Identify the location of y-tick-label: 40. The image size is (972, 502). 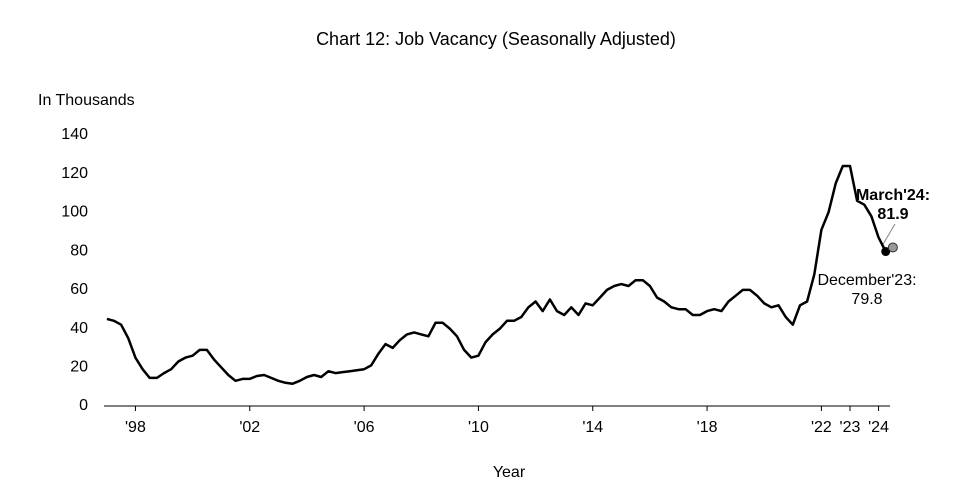
(79, 328).